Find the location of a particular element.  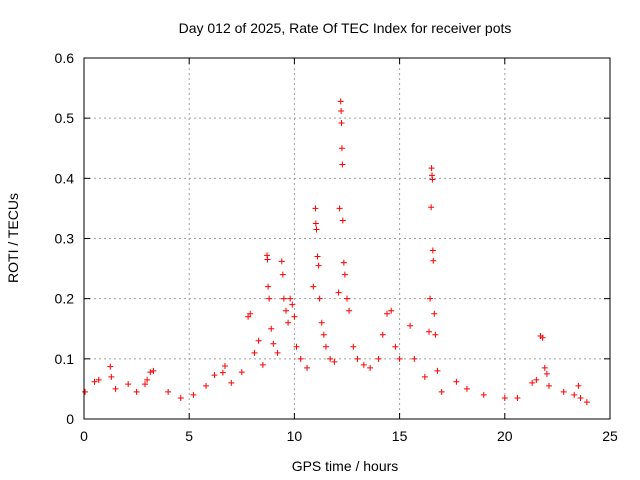

x-tick-label: 5 is located at coordinates (189, 436).